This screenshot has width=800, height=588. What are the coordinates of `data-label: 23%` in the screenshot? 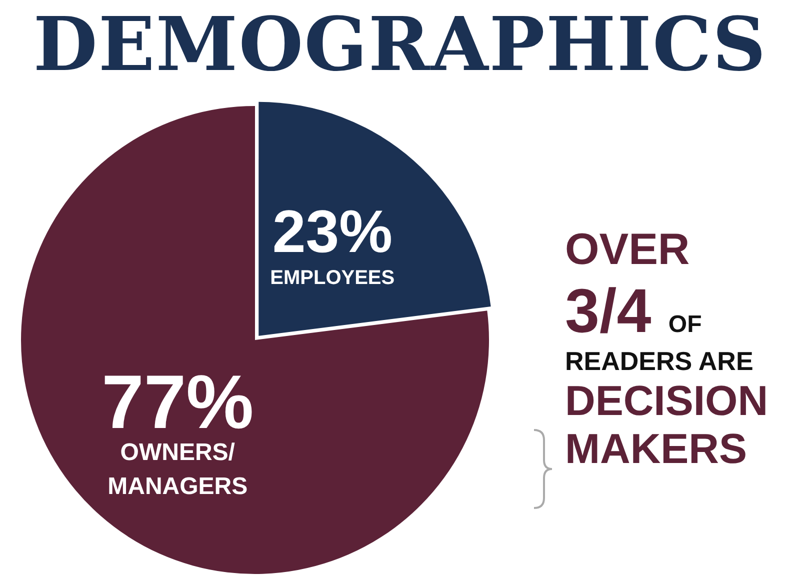 It's located at (332, 232).